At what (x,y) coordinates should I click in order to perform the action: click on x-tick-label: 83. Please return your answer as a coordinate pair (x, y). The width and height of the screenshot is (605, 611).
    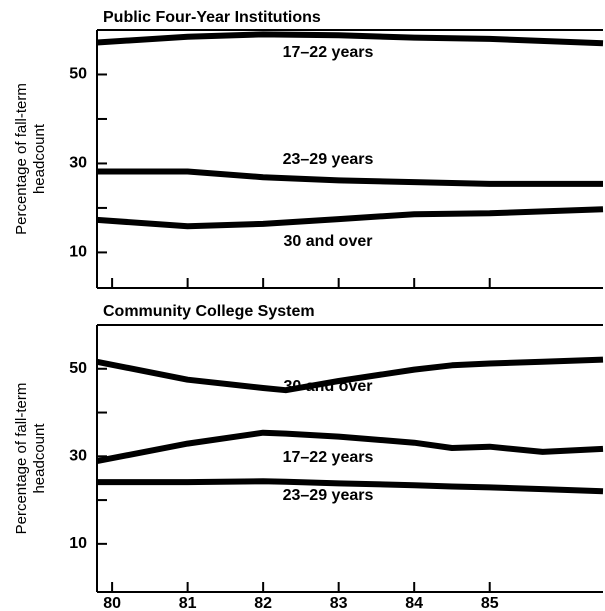
    Looking at the image, I should click on (339, 603).